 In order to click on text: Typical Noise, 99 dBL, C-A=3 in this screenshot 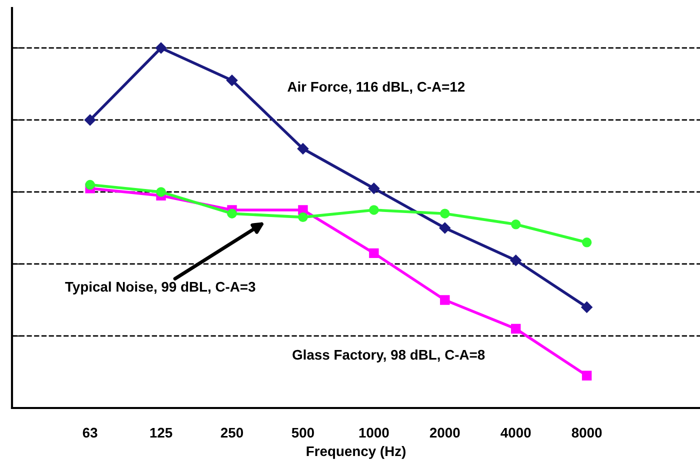, I will do `click(160, 288)`.